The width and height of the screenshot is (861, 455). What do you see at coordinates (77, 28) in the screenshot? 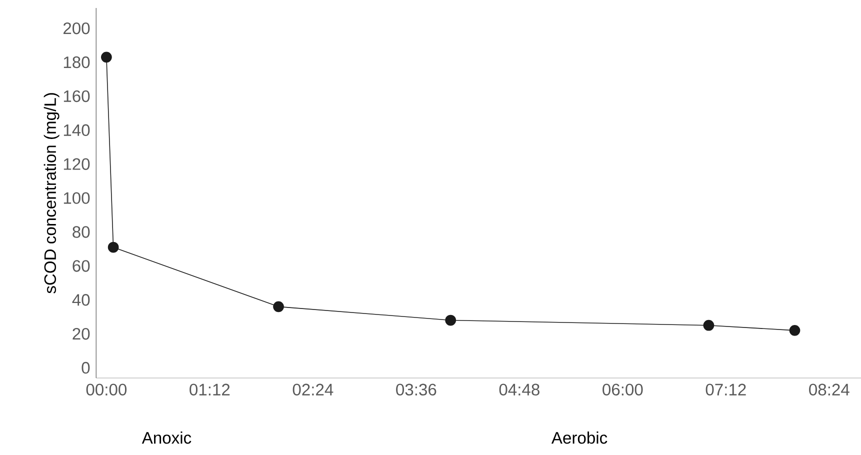
I see `y-tick-label: 200` at bounding box center [77, 28].